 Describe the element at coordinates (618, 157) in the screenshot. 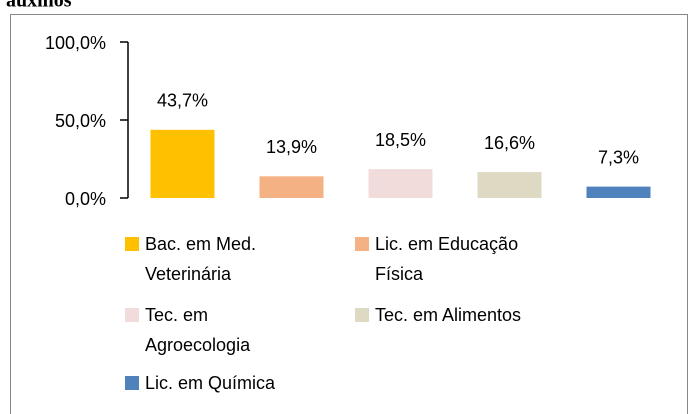

I see `value-label: 7,3%` at that location.